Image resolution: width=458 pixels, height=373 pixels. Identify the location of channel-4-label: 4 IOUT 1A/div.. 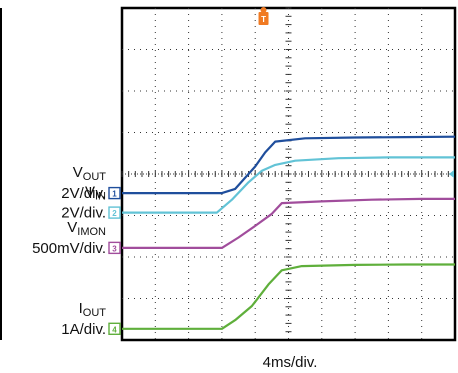
(91, 319).